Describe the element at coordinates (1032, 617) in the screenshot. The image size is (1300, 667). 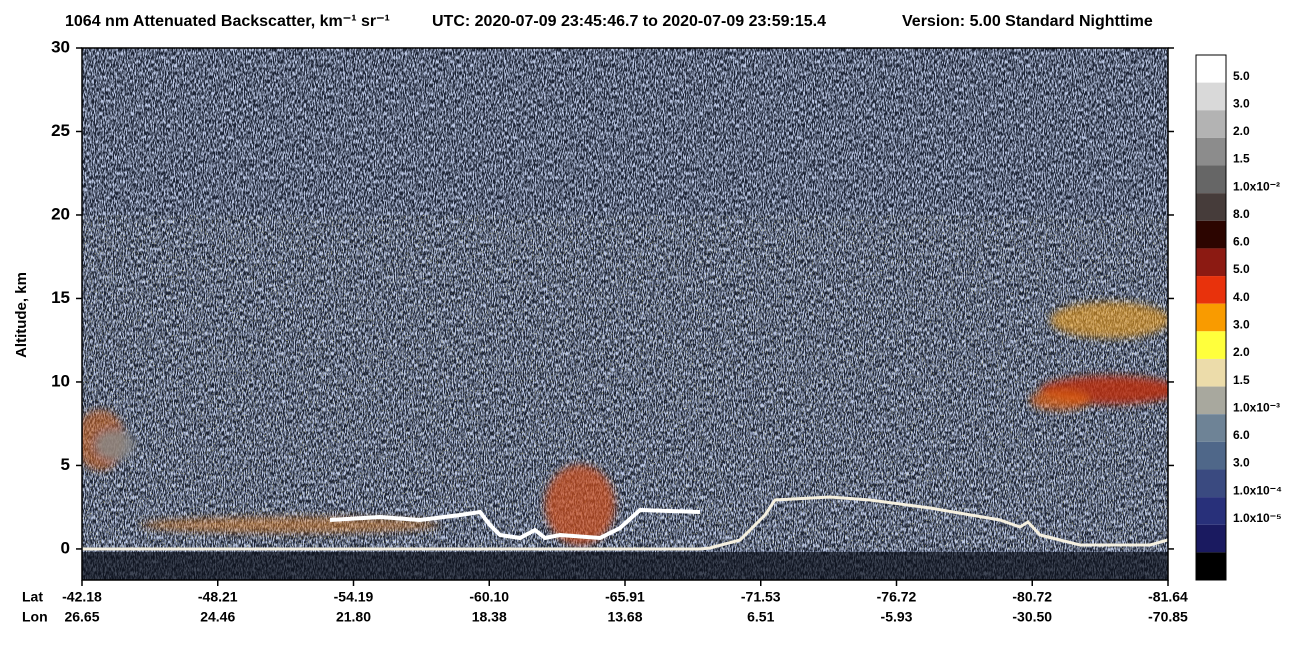
I see `lon-tick-label: -30.50` at that location.